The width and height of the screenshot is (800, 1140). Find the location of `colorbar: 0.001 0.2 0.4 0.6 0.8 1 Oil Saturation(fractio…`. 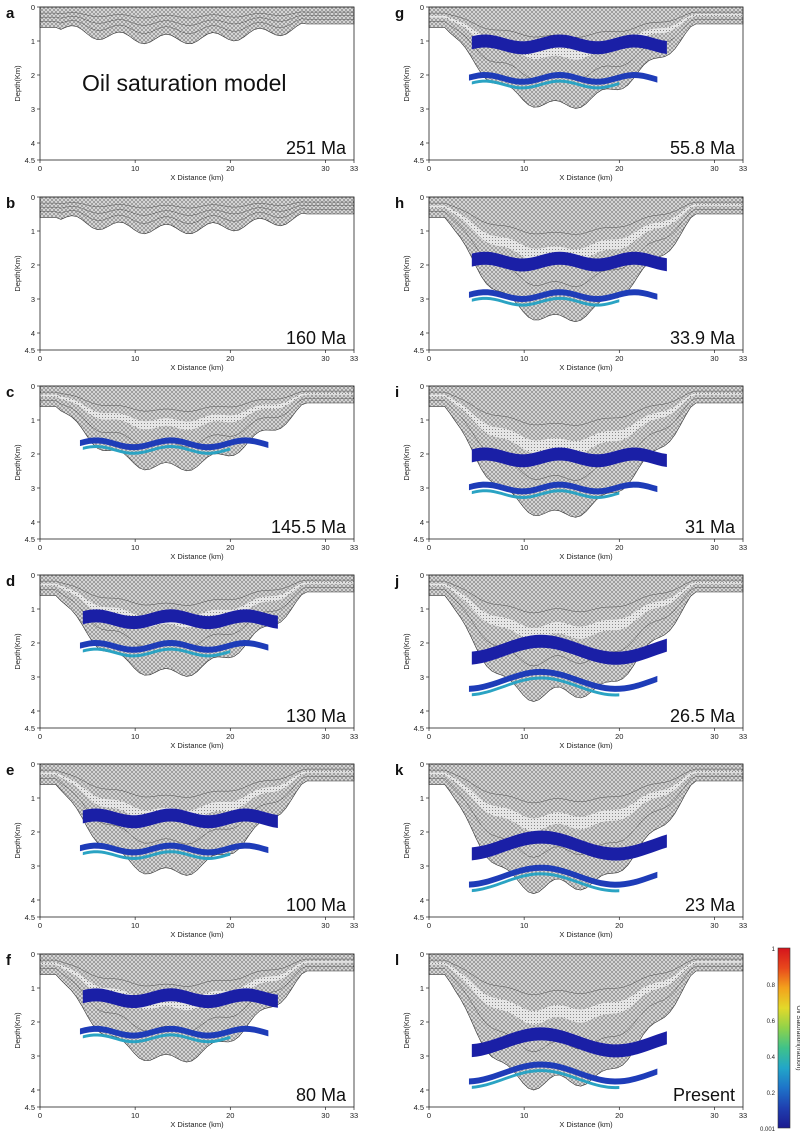

colorbar: 0.001 0.2 0.4 0.6 0.8 1 Oil Saturation(fractio… is located at coordinates (780, 1040).